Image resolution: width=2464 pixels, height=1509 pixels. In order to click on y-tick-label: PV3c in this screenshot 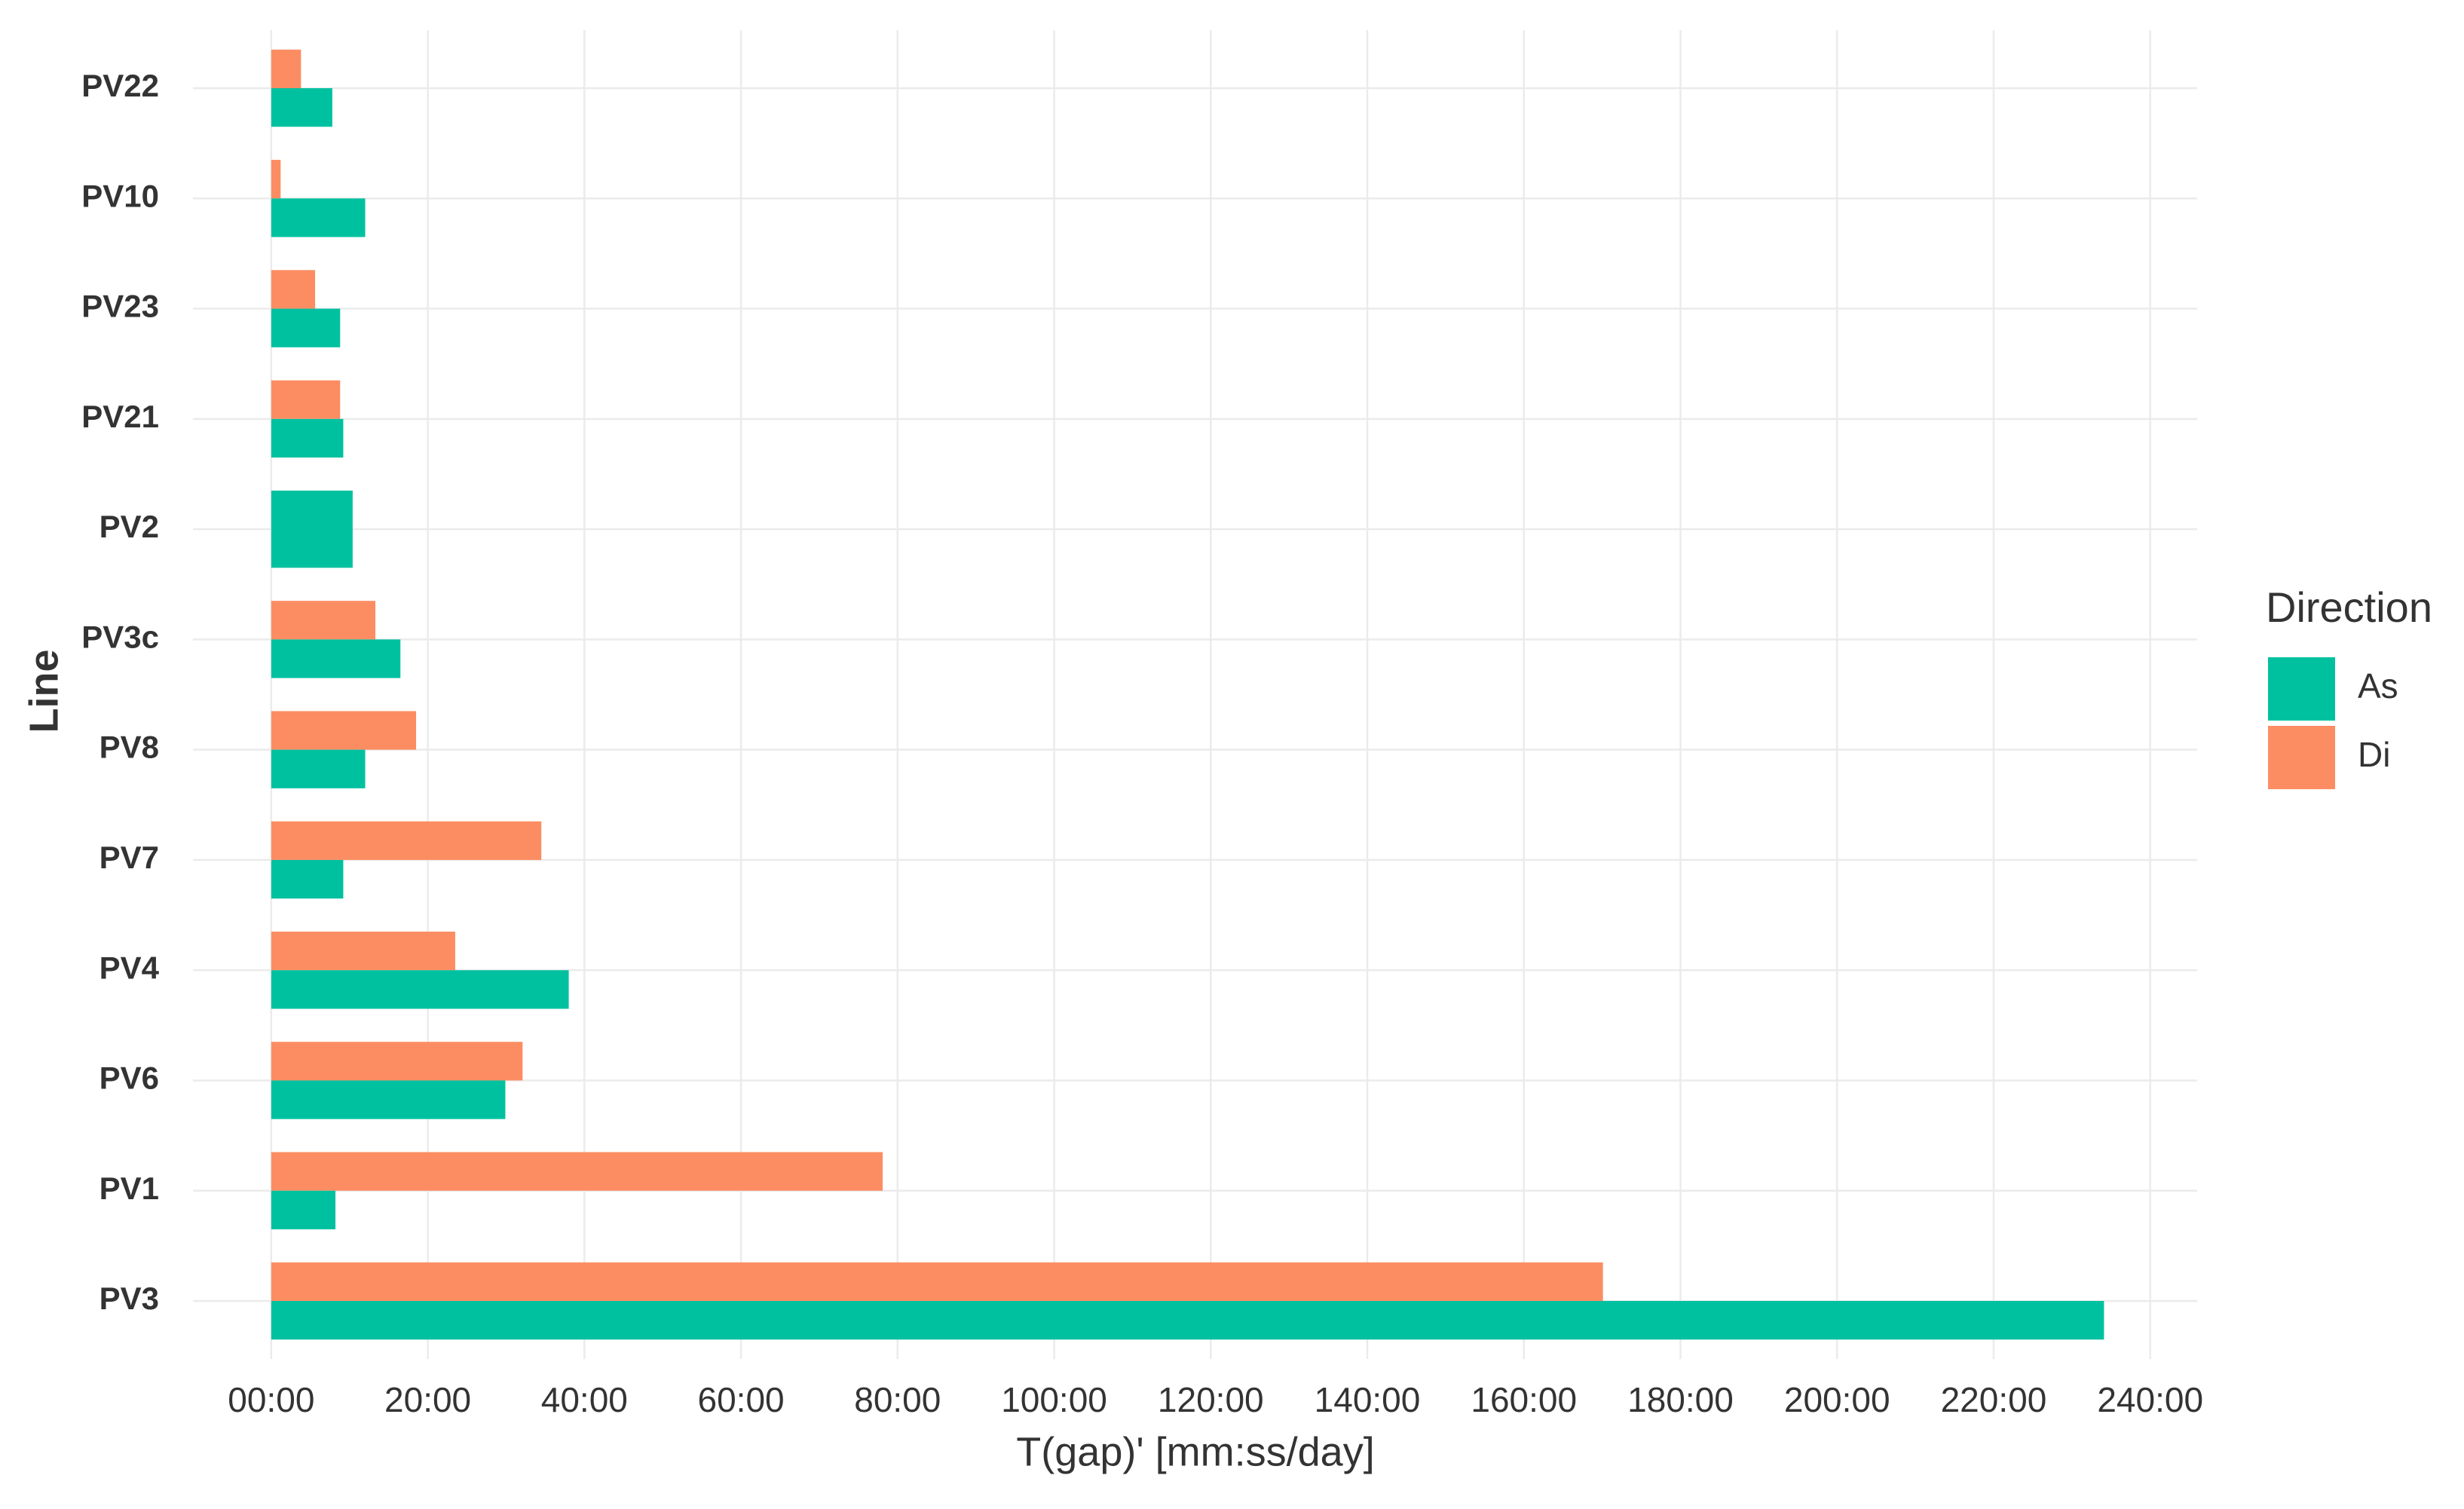, I will do `click(120, 636)`.